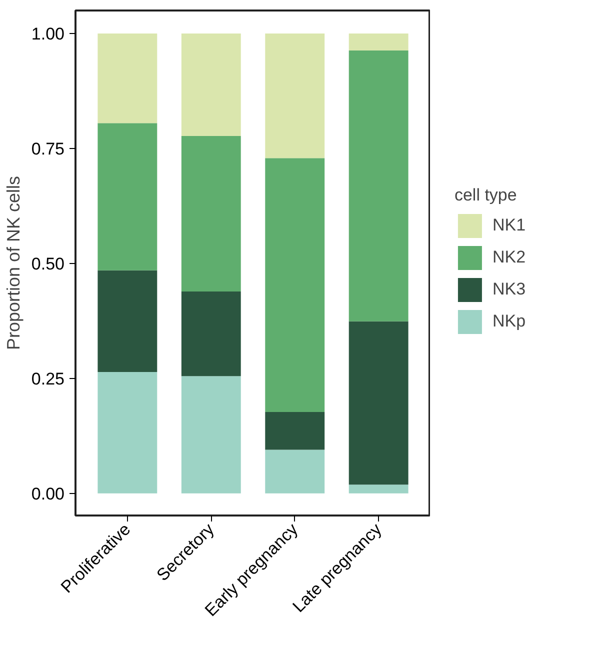 The image size is (610, 653). I want to click on legend-title: cell type, so click(486, 195).